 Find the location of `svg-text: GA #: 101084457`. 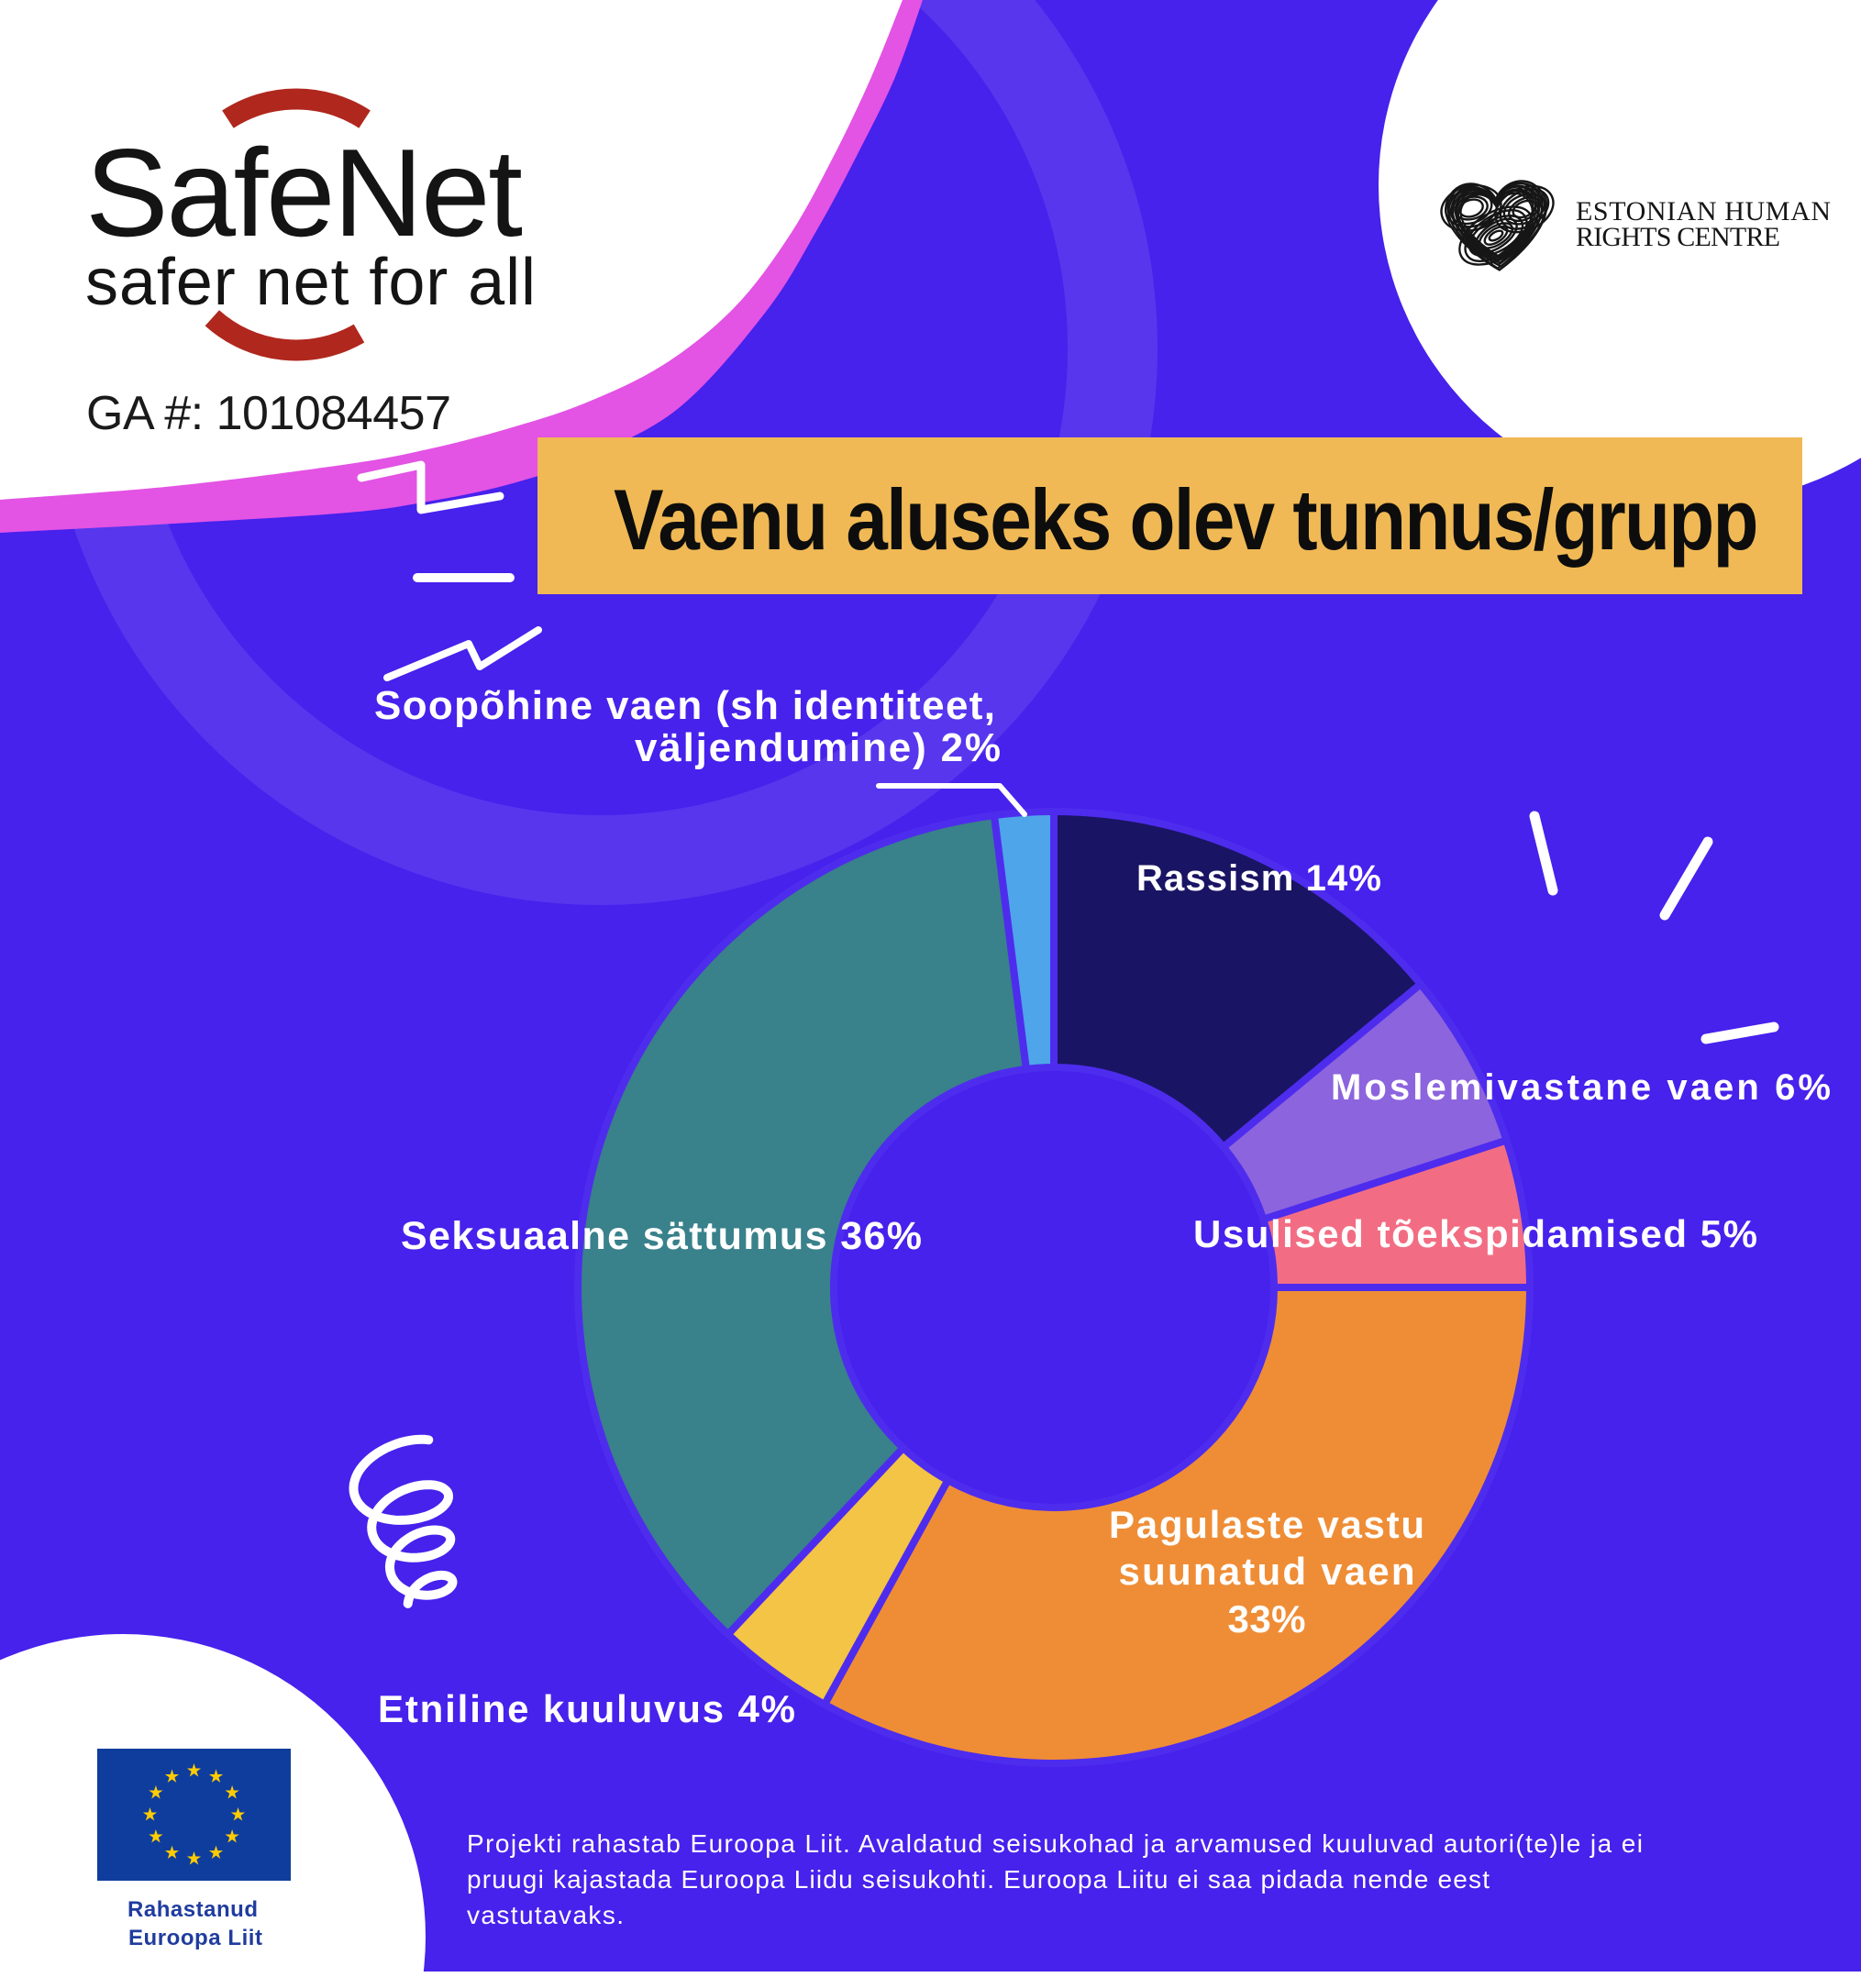

svg-text: GA #: 101084457 is located at coordinates (269, 414).